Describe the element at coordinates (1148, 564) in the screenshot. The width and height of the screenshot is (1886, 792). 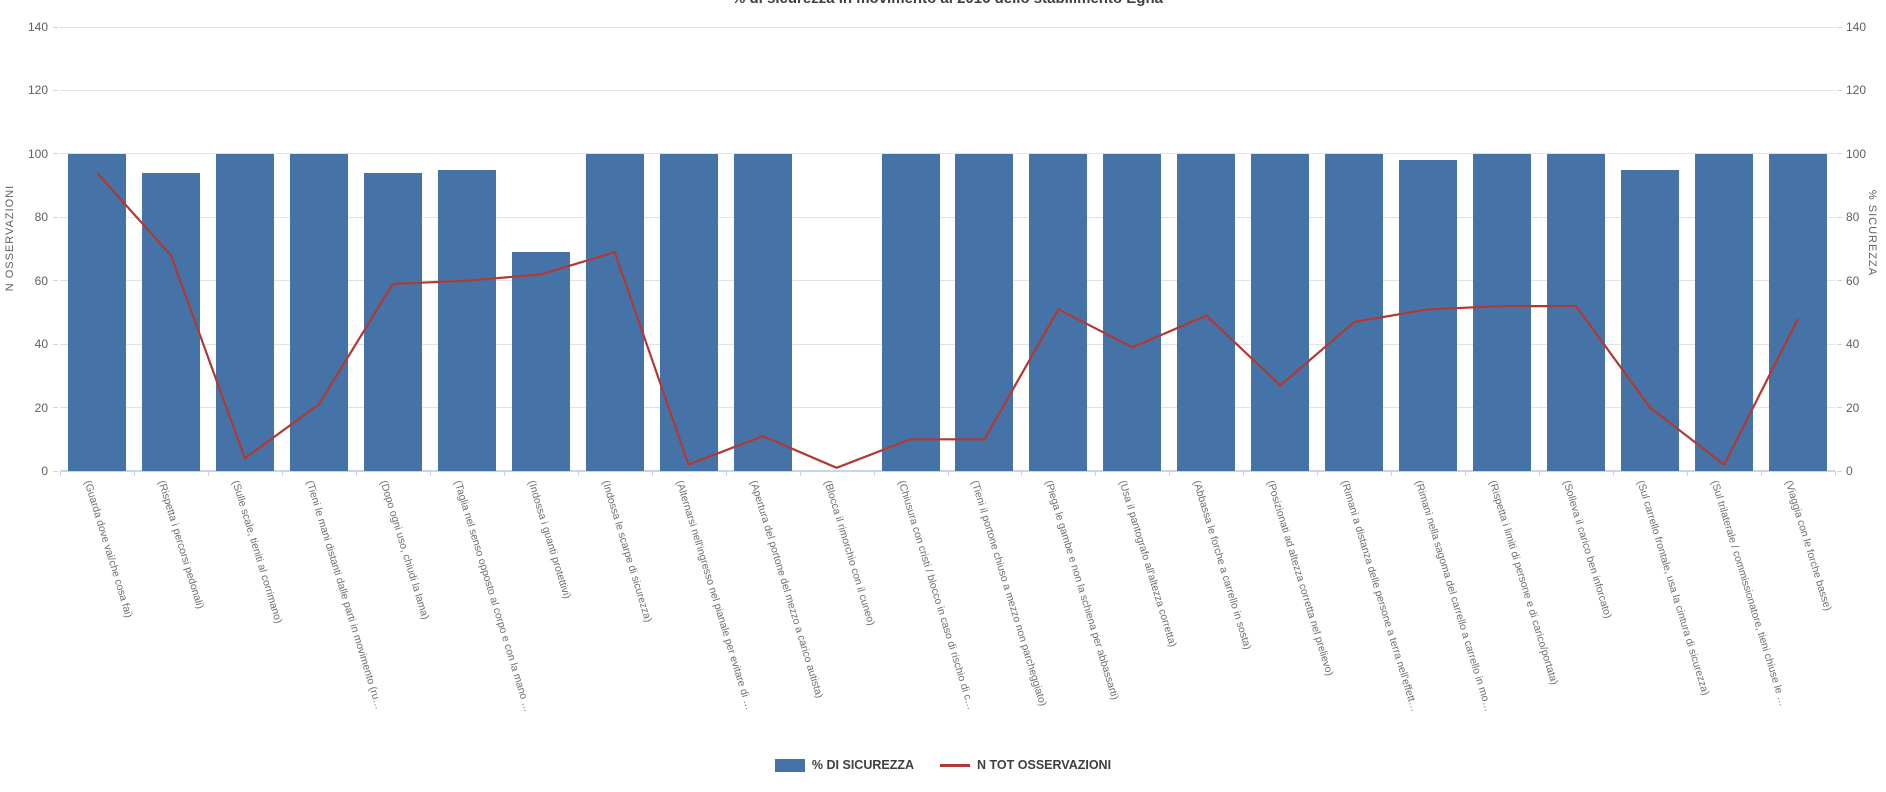
I see `x-axis-label-15: (Usa il pantografo all'altezza corretta)` at that location.